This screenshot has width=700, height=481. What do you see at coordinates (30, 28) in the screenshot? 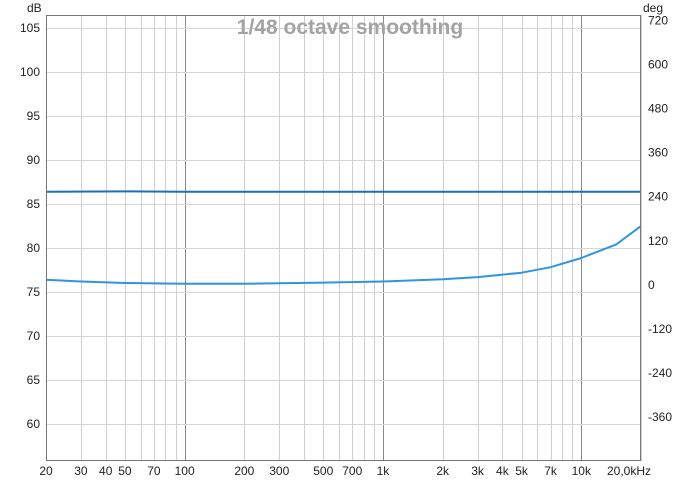
I see `y-left-tick-label: 105` at bounding box center [30, 28].